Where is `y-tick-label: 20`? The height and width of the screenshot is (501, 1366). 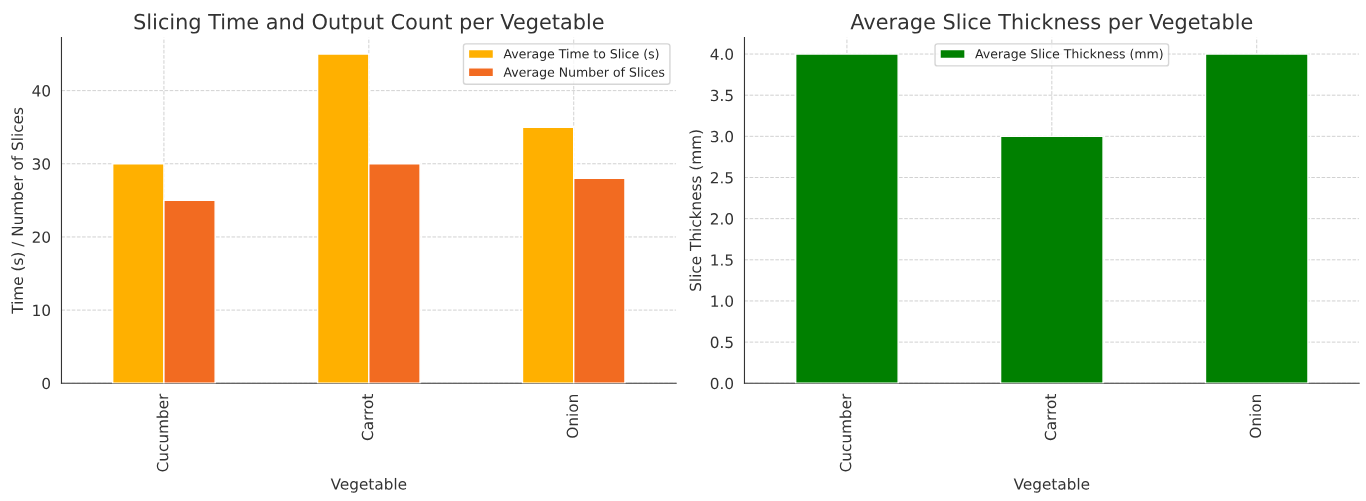 y-tick-label: 20 is located at coordinates (41, 237).